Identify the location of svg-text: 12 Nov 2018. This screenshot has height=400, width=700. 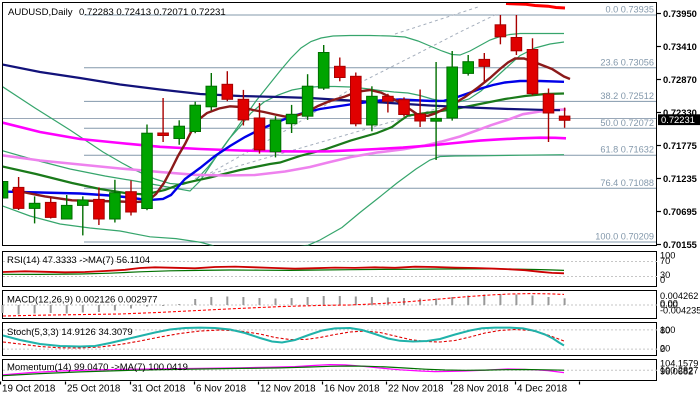
(288, 389).